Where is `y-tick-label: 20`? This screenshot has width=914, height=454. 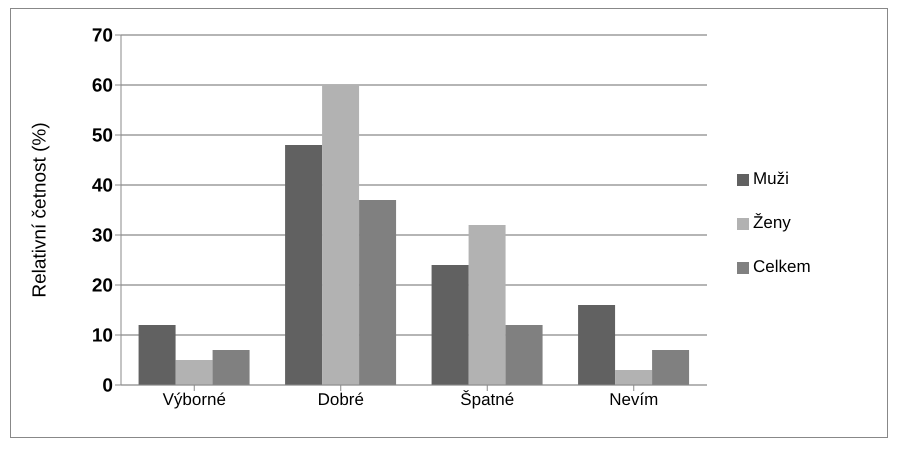
y-tick-label: 20 is located at coordinates (102, 286).